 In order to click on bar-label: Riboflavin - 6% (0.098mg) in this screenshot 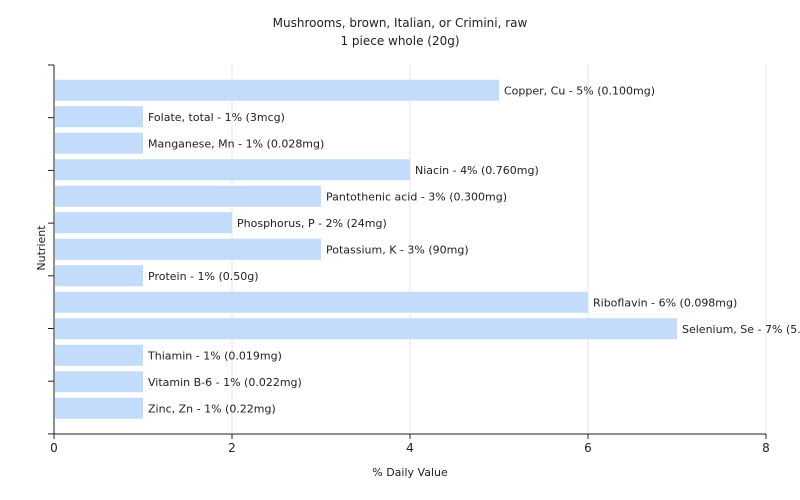, I will do `click(665, 302)`.